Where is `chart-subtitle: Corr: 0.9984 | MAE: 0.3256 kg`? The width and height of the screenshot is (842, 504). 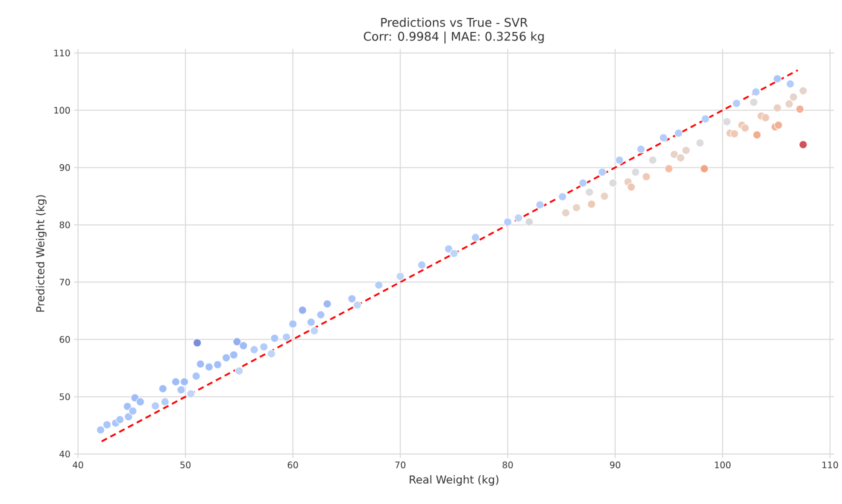 chart-subtitle: Corr: 0.9984 | MAE: 0.3256 kg is located at coordinates (454, 38).